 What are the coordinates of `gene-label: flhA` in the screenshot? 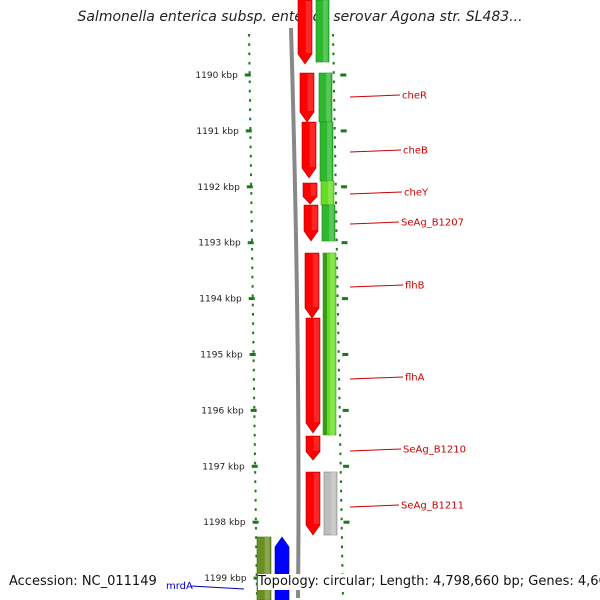 It's located at (415, 378).